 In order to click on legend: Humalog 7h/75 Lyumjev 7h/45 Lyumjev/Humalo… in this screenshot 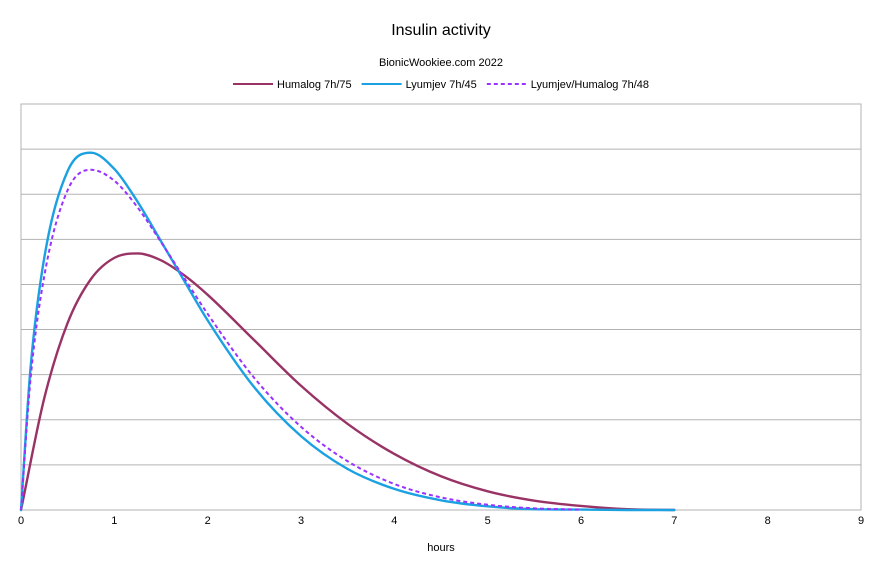, I will do `click(441, 85)`.